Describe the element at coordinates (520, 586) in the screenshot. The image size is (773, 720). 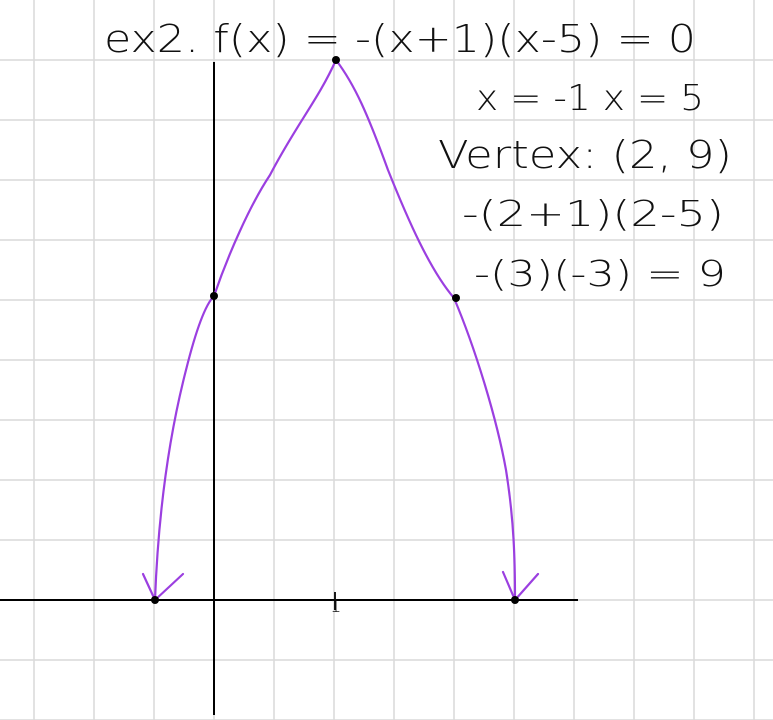
I see `right-arrowhead` at that location.